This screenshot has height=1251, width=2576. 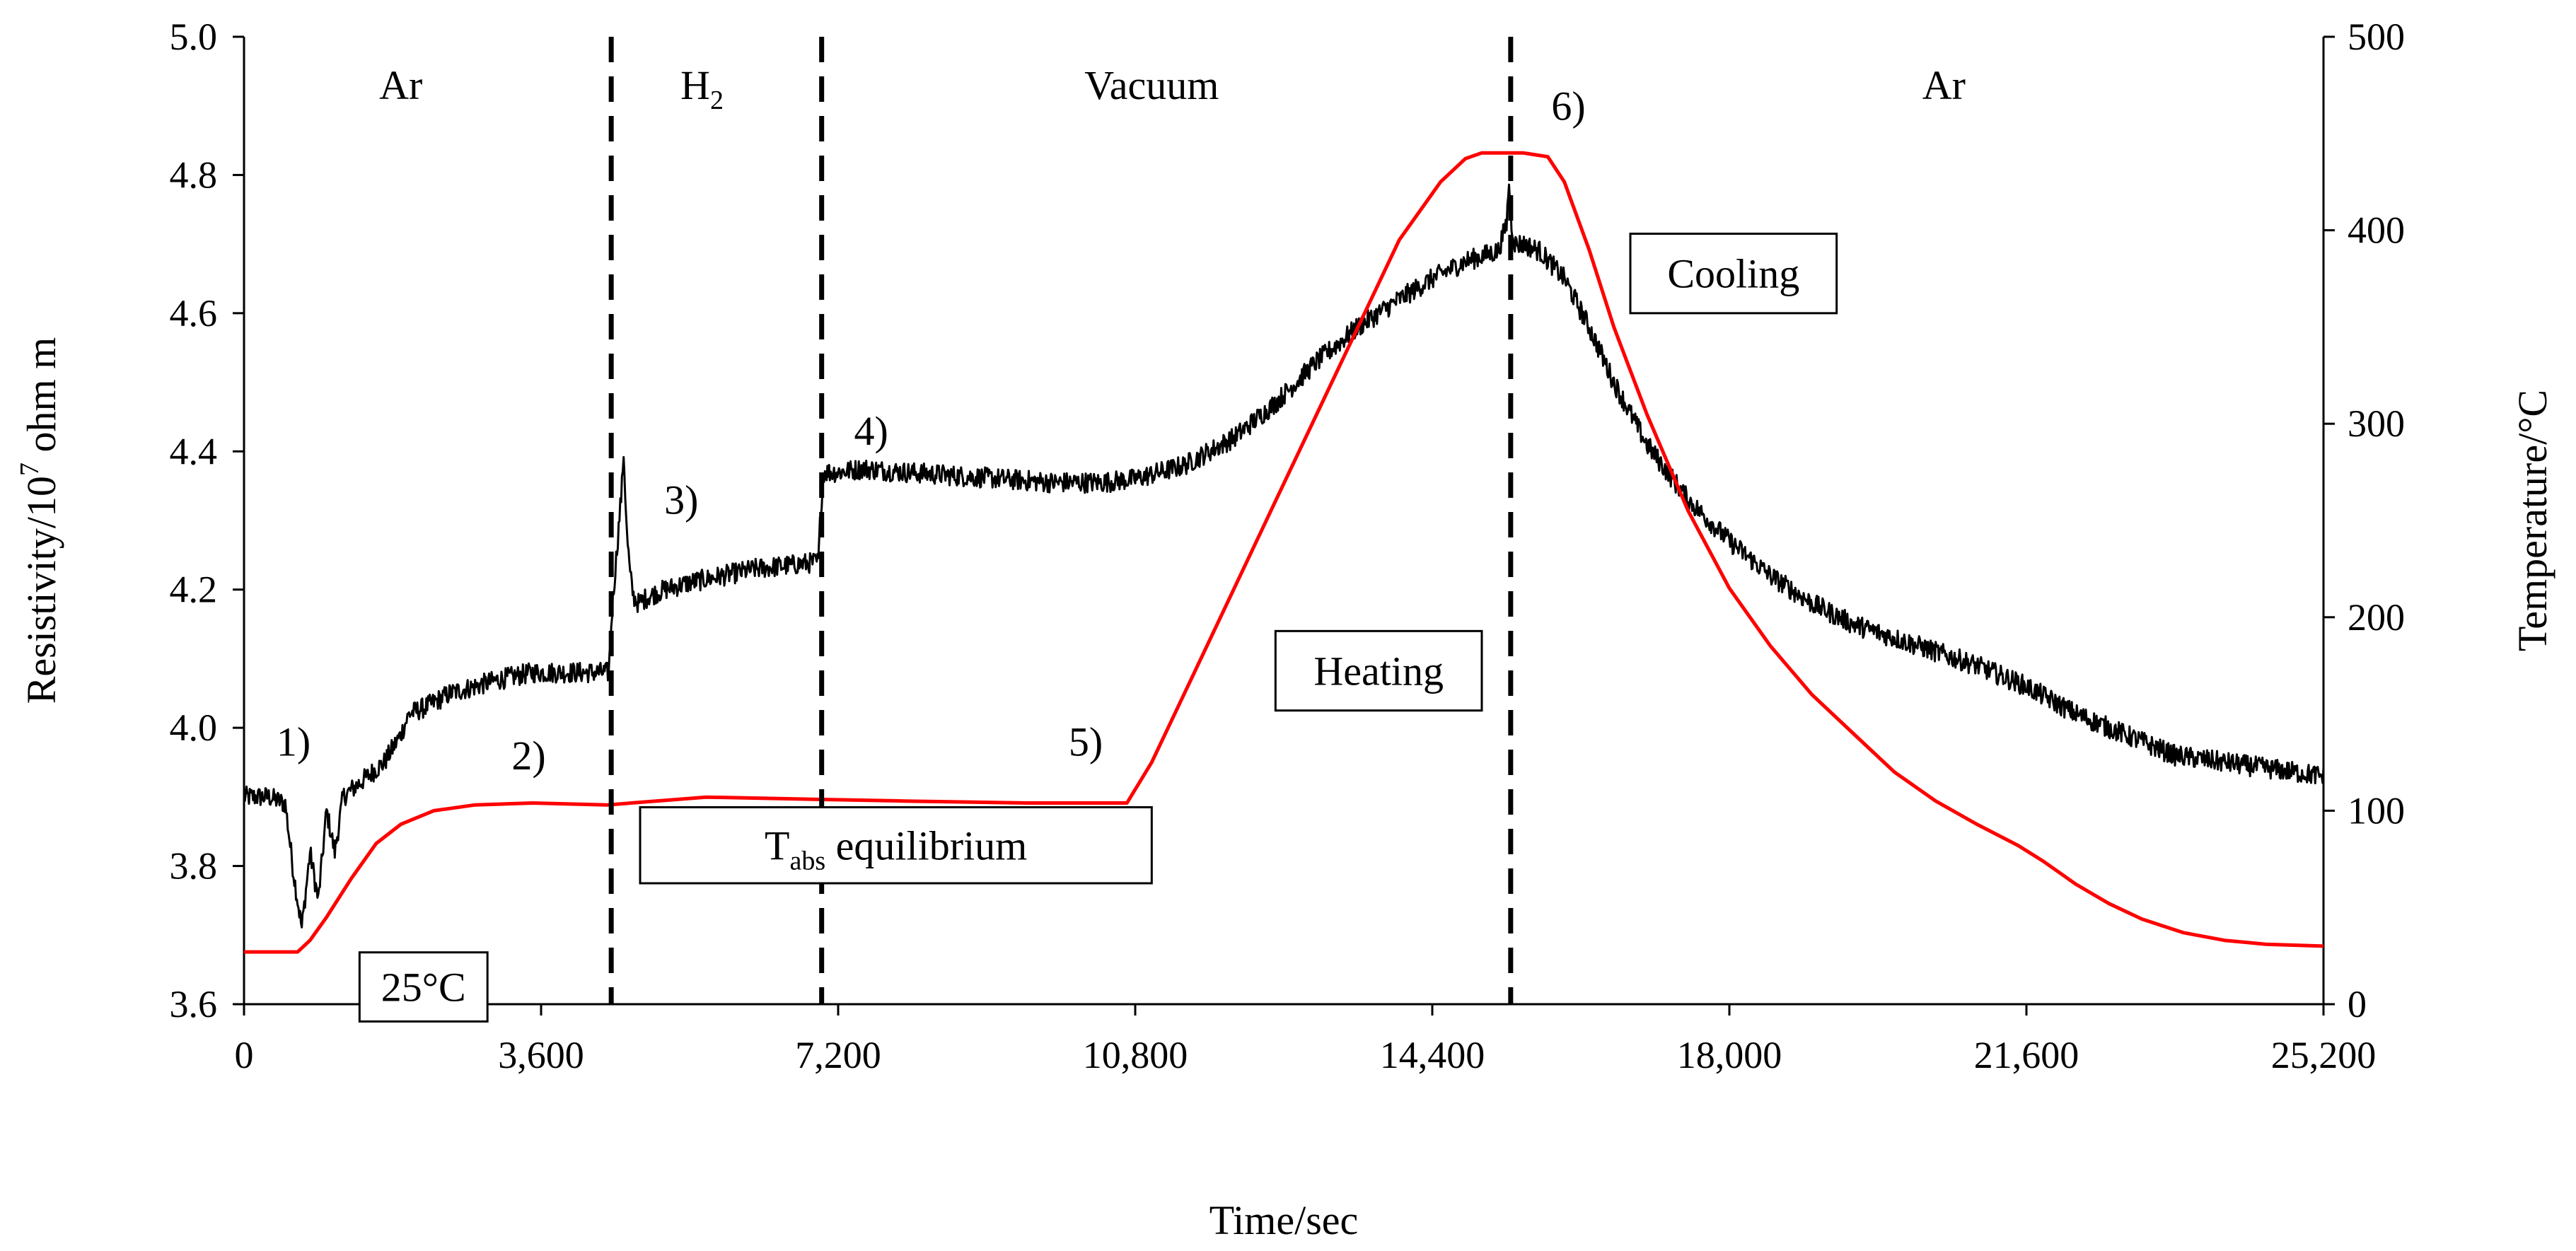 What do you see at coordinates (1151, 85) in the screenshot?
I see `region-label: Vacuum` at bounding box center [1151, 85].